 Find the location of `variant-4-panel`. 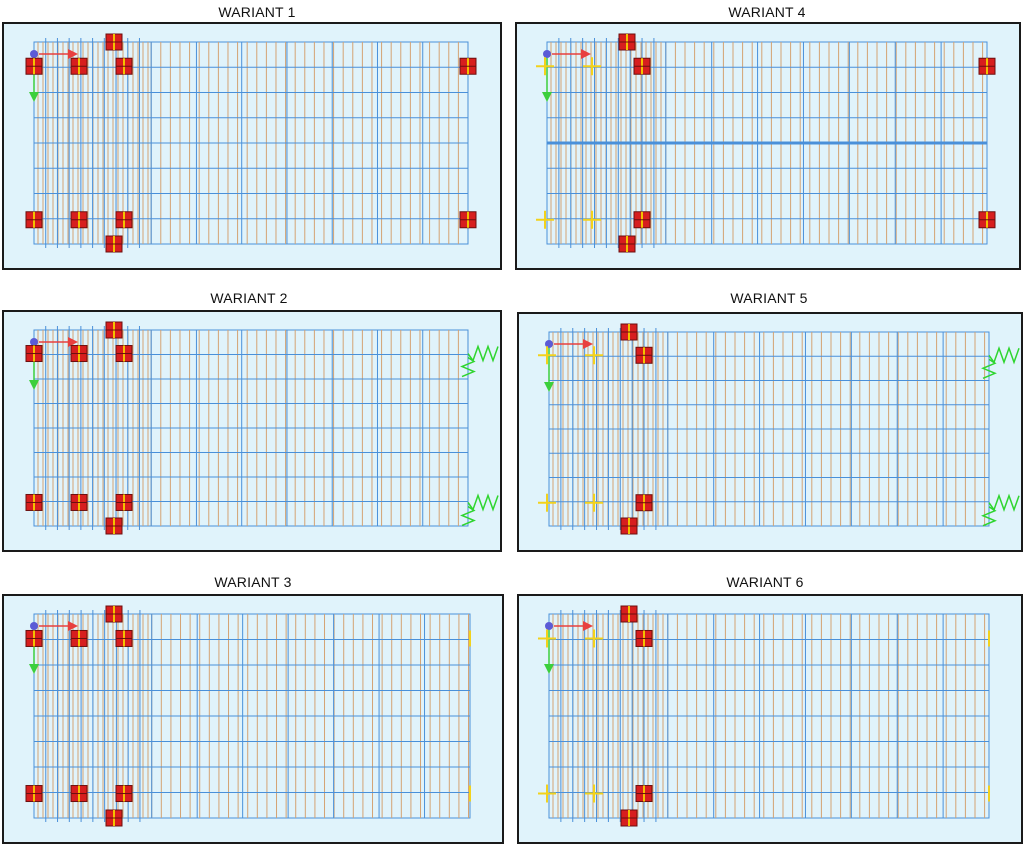

variant-4-panel is located at coordinates (768, 146).